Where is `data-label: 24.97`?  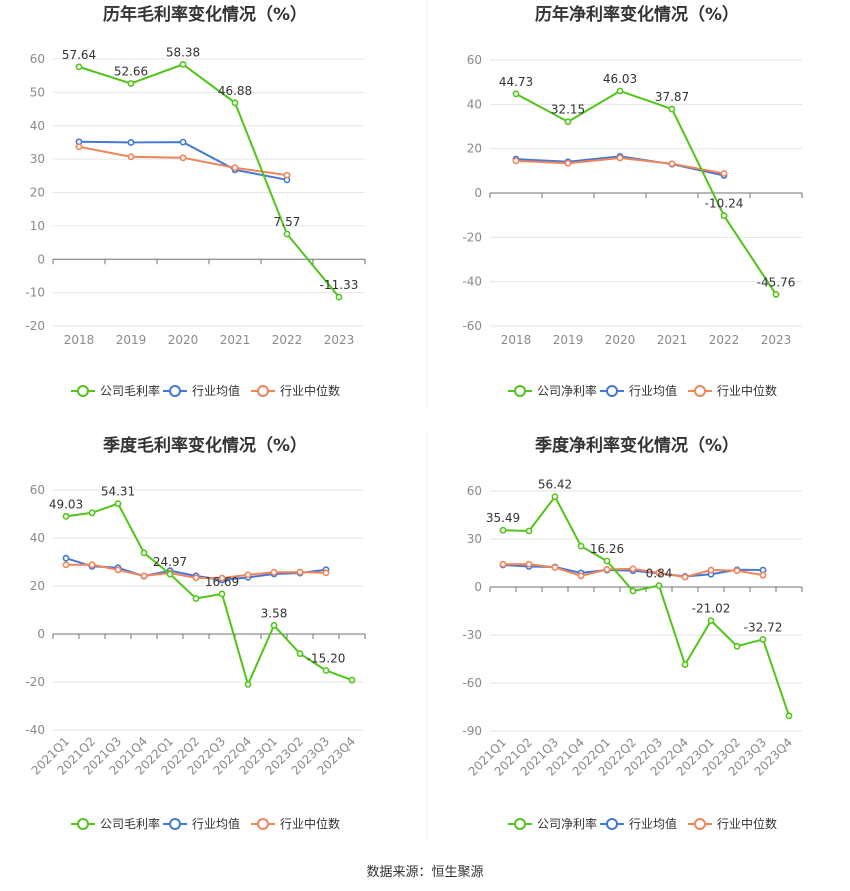 data-label: 24.97 is located at coordinates (170, 562).